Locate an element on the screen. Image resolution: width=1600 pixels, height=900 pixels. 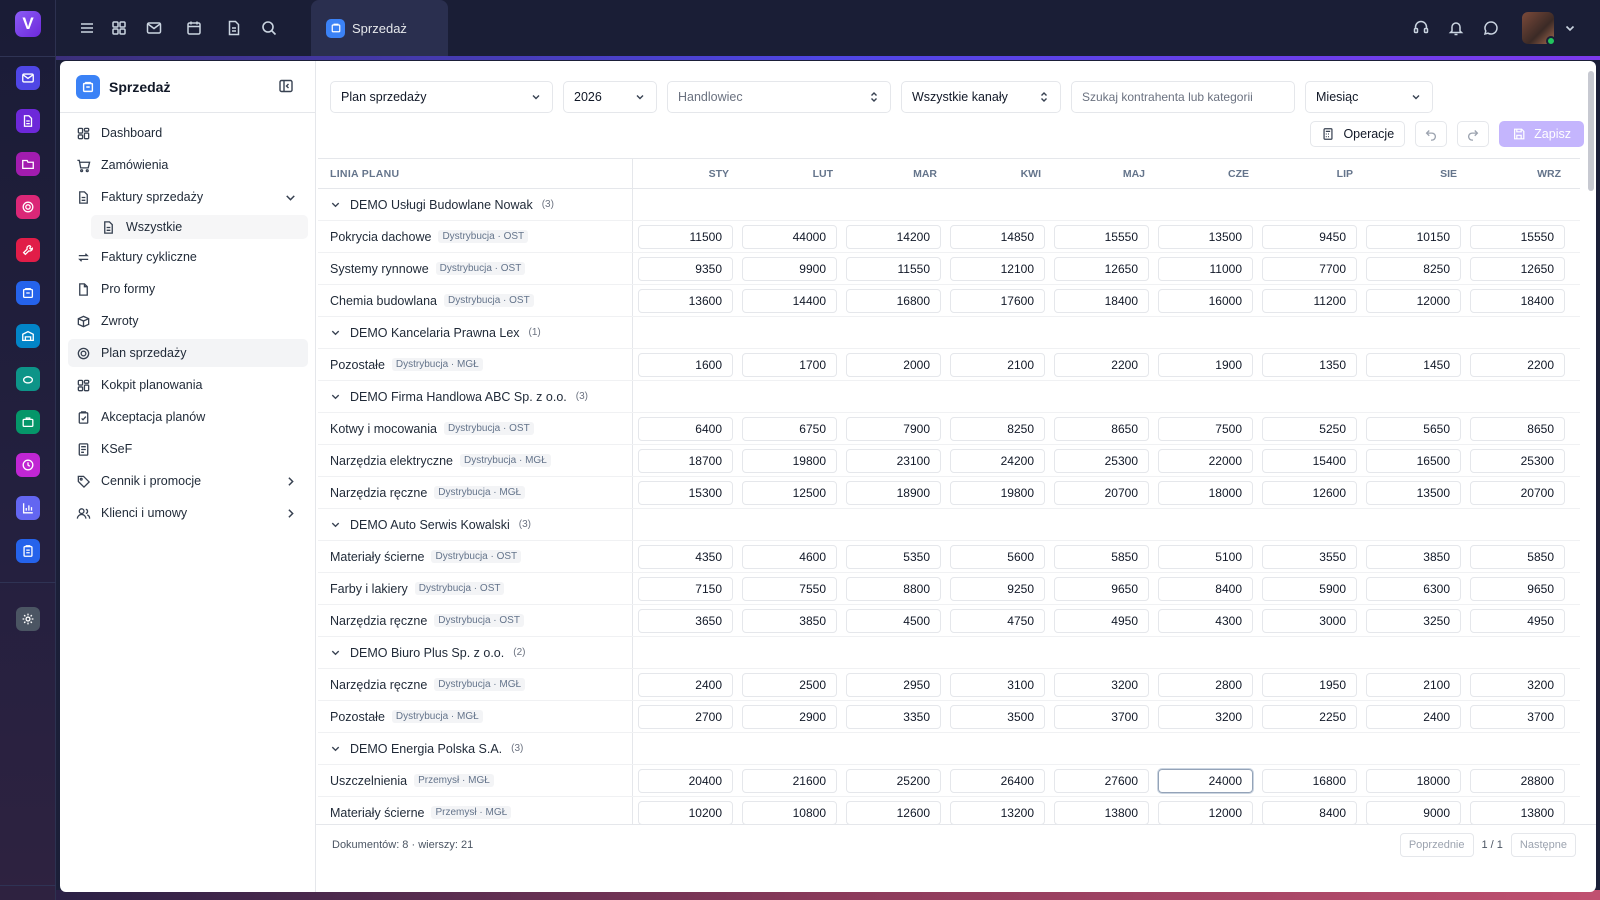
value-input: 1600 is located at coordinates (685, 365).